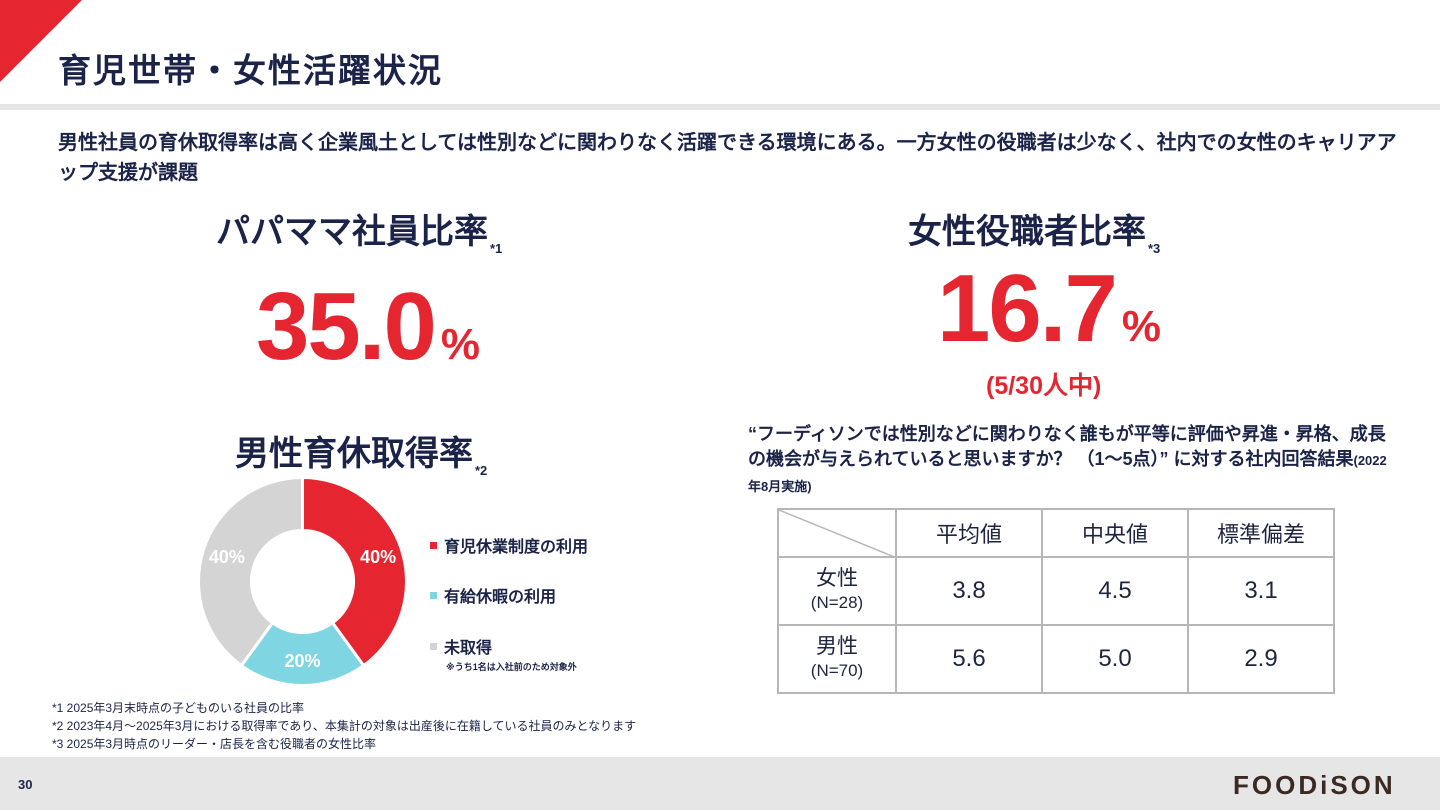 Image resolution: width=1440 pixels, height=810 pixels. Describe the element at coordinates (1115, 659) in the screenshot. I see `table-cell: 5.0` at that location.